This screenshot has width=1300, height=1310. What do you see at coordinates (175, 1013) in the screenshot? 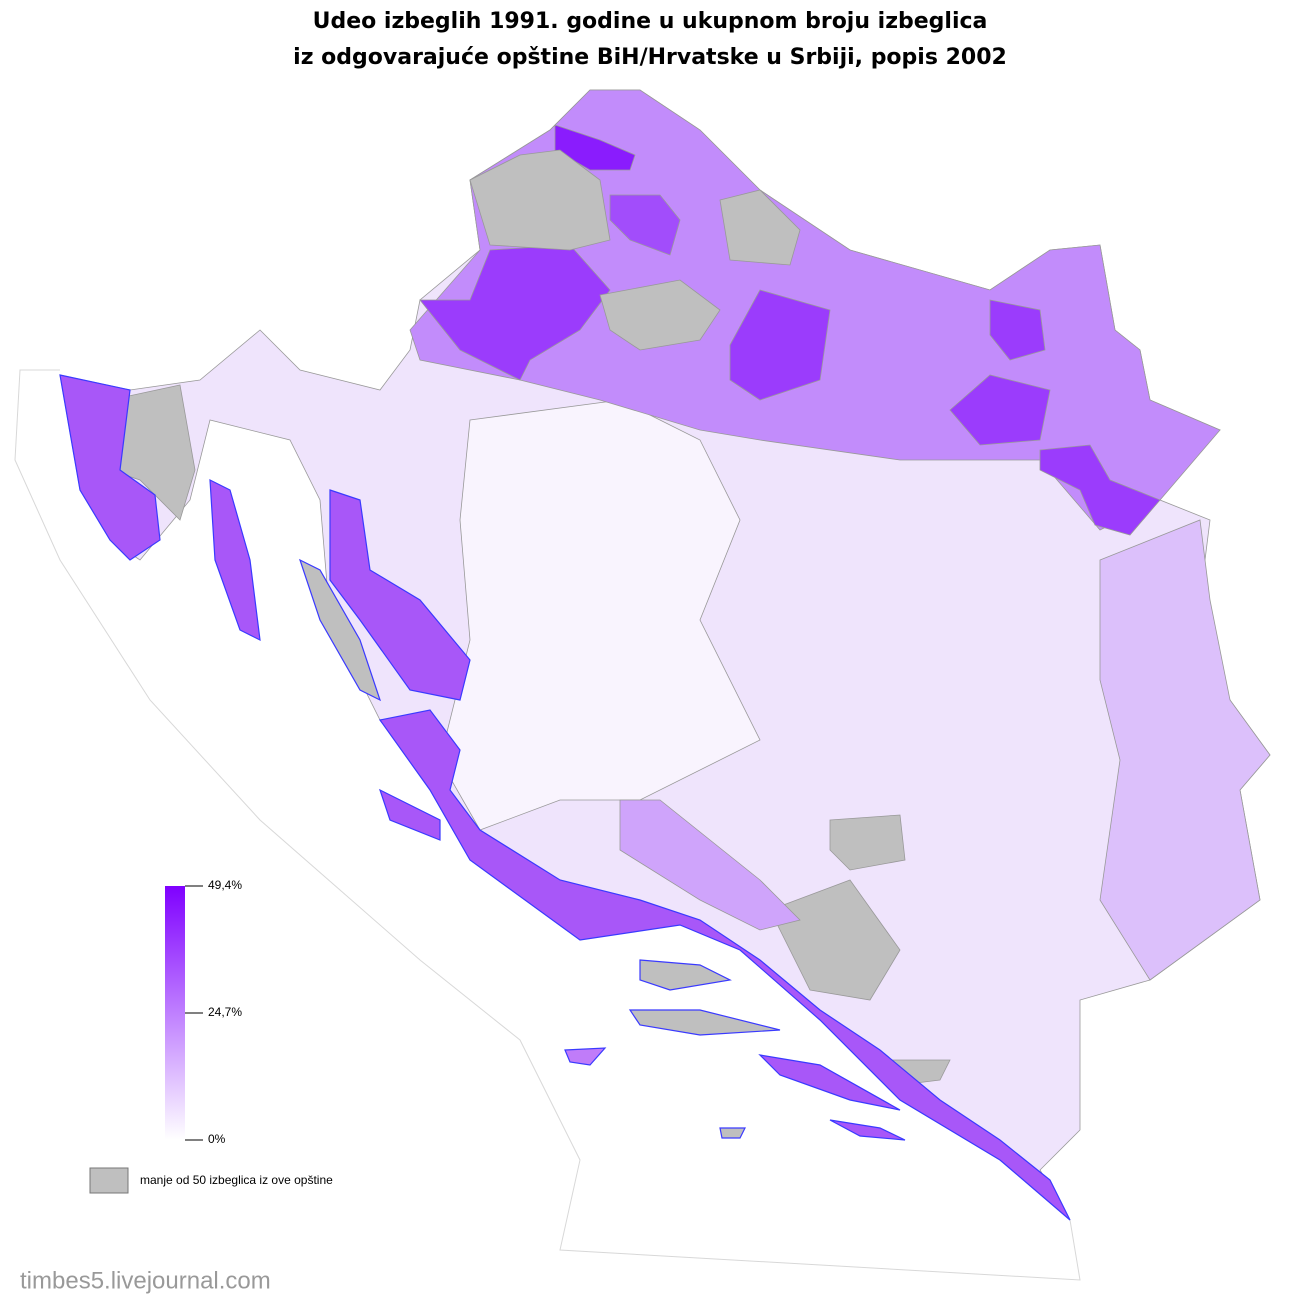
I see `color-scale` at bounding box center [175, 1013].